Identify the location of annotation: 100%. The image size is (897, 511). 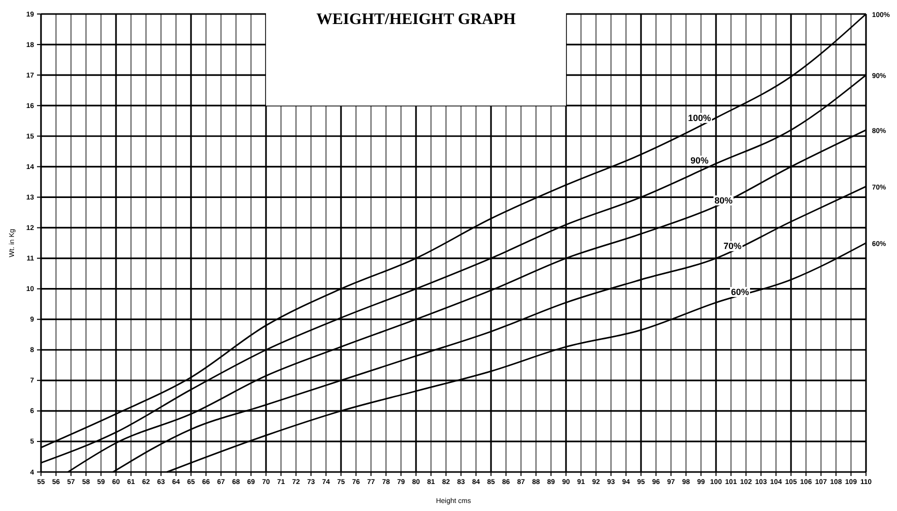
(700, 117).